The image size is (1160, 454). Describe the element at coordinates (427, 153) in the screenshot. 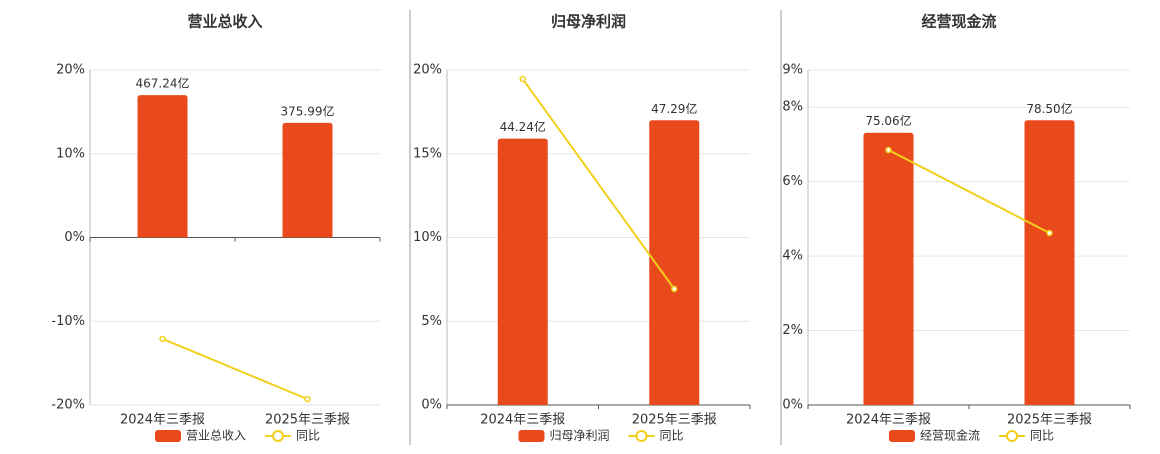

I see `y-tick-label: 15%` at that location.